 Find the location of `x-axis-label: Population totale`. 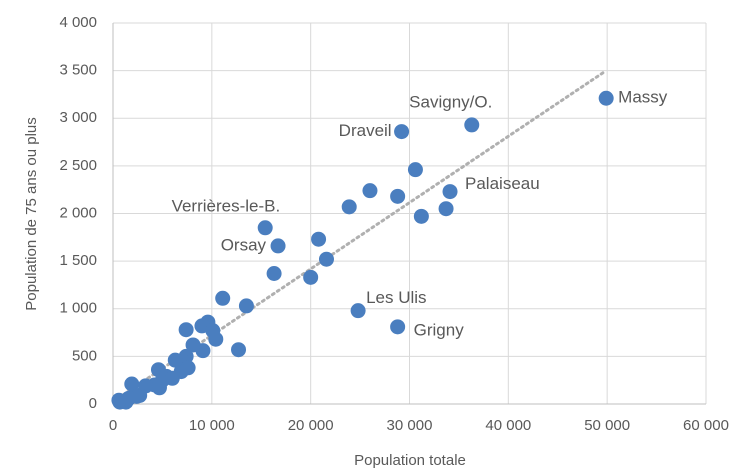

x-axis-label: Population totale is located at coordinates (410, 460).